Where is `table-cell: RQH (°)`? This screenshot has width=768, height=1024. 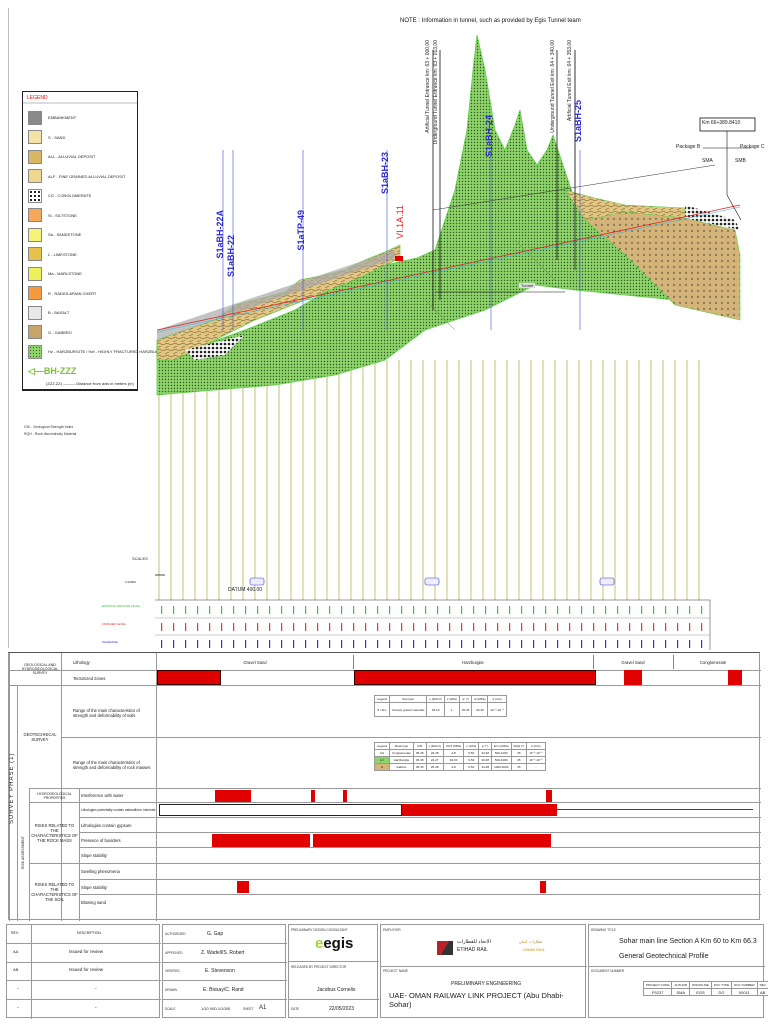
table-cell: RQH (°) is located at coordinates (519, 746).